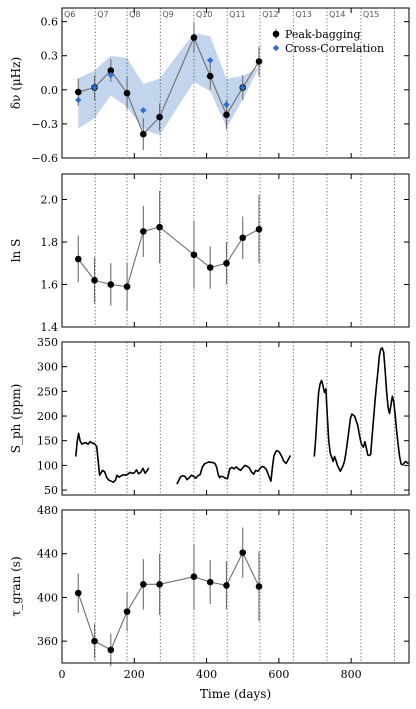  What do you see at coordinates (134, 674) in the screenshot?
I see `x-tick-label: 200` at bounding box center [134, 674].